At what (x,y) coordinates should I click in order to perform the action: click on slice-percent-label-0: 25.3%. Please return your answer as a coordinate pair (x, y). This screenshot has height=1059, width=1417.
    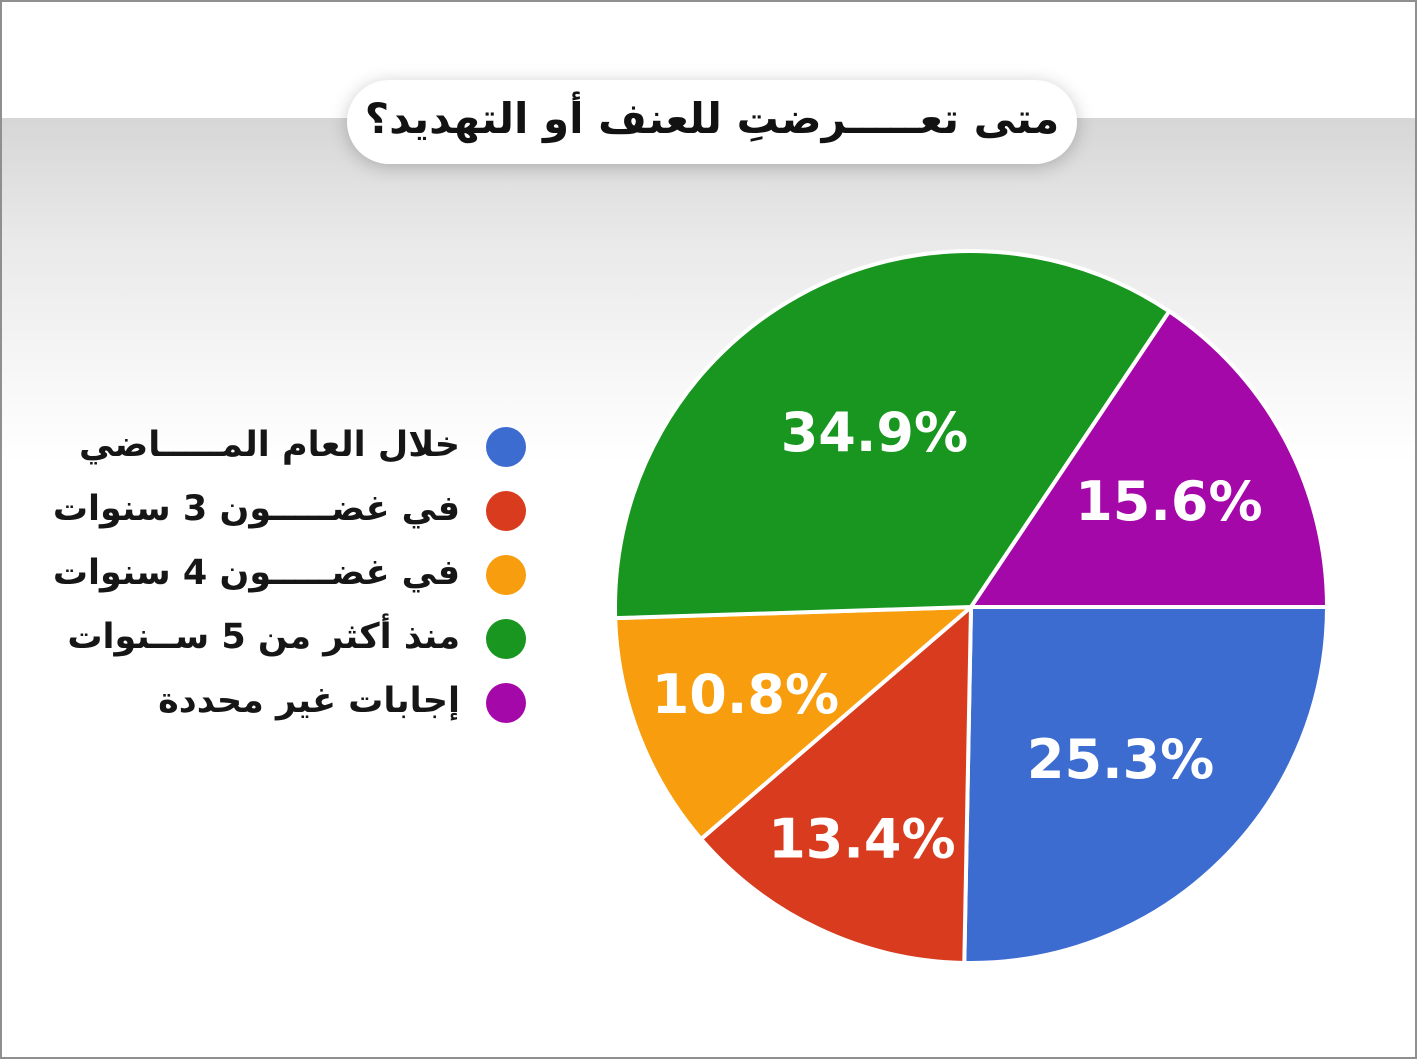
    Looking at the image, I should click on (1120, 759).